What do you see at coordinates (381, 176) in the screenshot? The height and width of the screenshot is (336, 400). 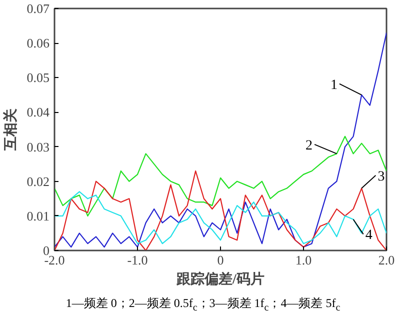 I see `annotation: 3` at bounding box center [381, 176].